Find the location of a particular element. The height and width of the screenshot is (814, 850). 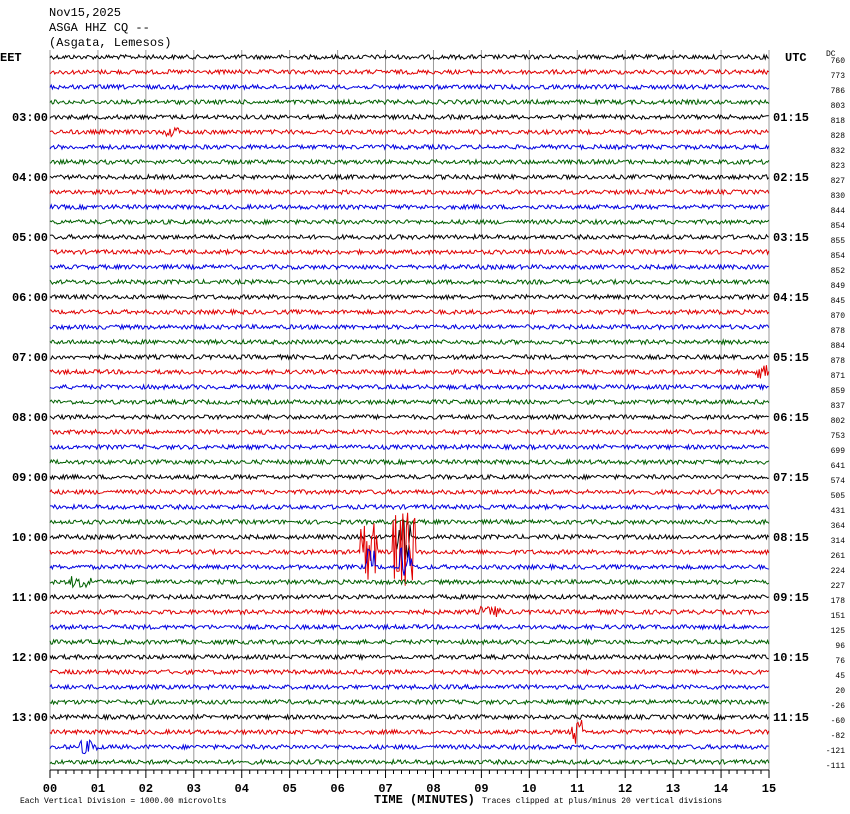

right-time-label: 07:15 is located at coordinates (791, 478).